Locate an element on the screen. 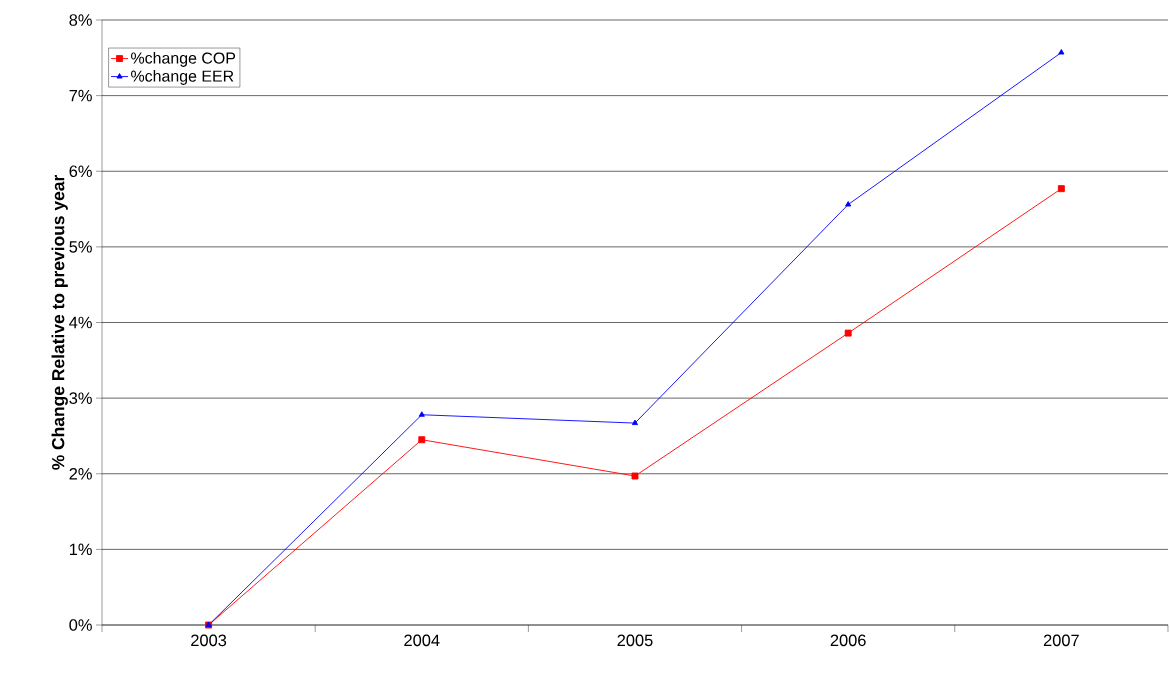  y-tick-label: 3% is located at coordinates (80, 398).